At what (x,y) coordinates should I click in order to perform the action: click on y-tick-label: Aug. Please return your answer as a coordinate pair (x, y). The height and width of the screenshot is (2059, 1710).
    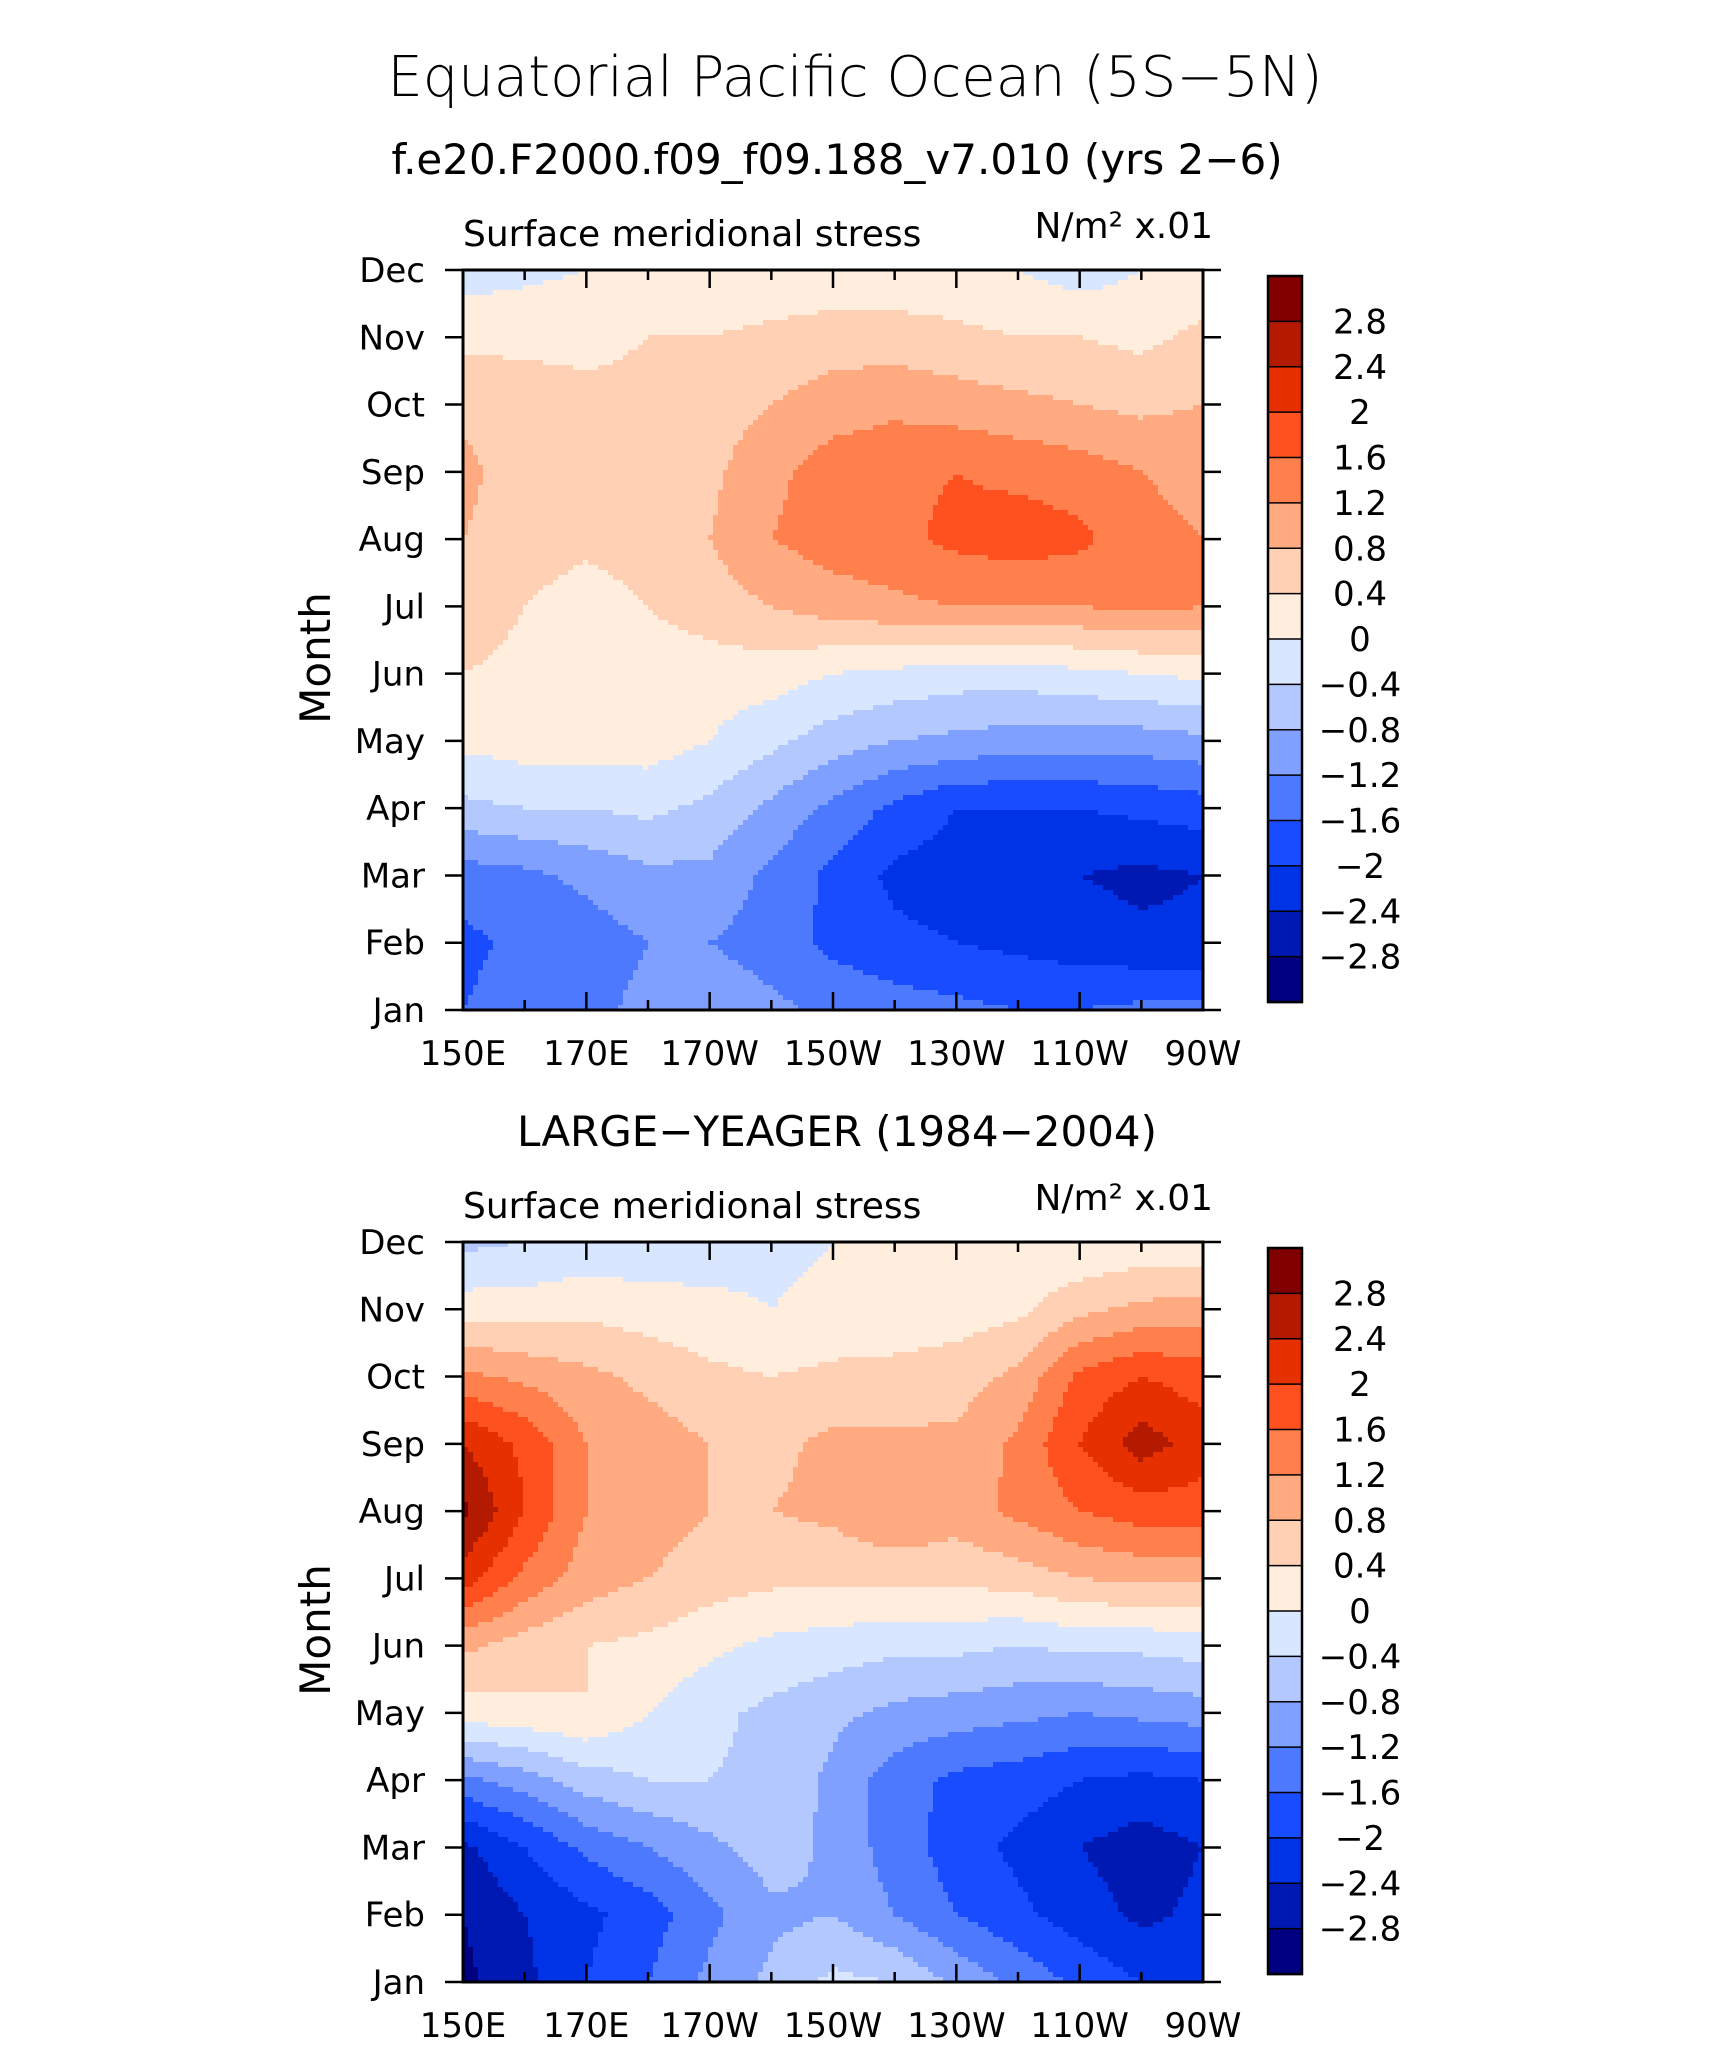
    Looking at the image, I should click on (392, 1512).